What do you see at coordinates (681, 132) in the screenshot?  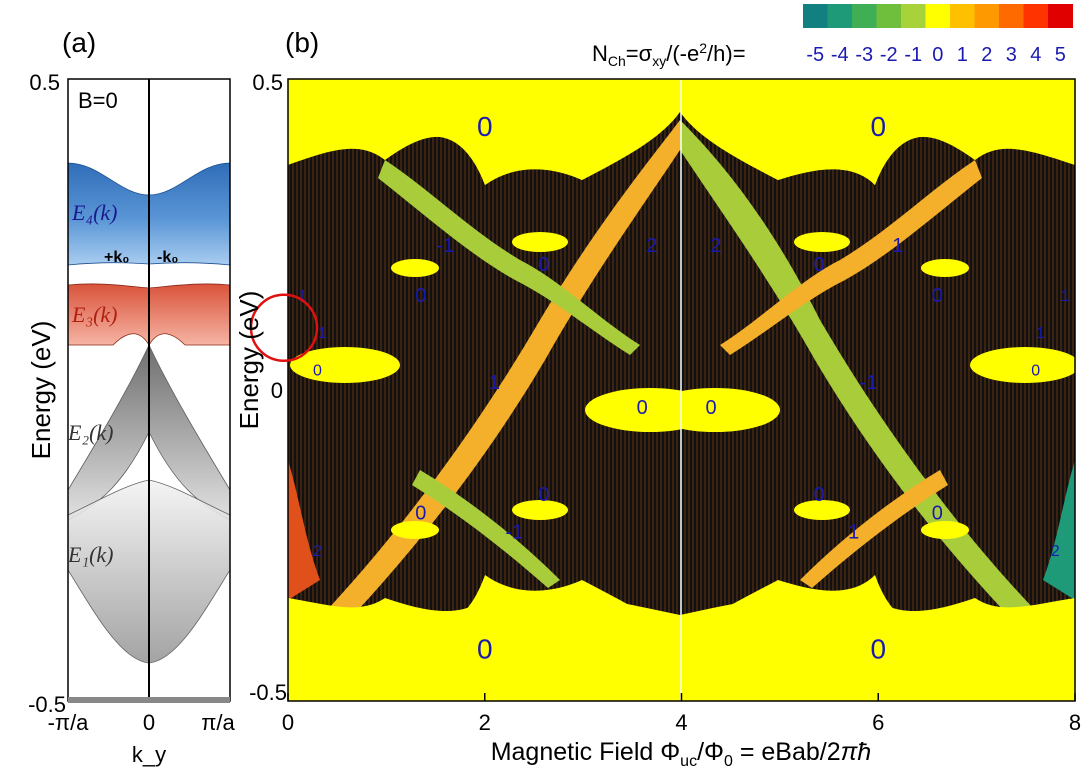 I see `gap-top` at bounding box center [681, 132].